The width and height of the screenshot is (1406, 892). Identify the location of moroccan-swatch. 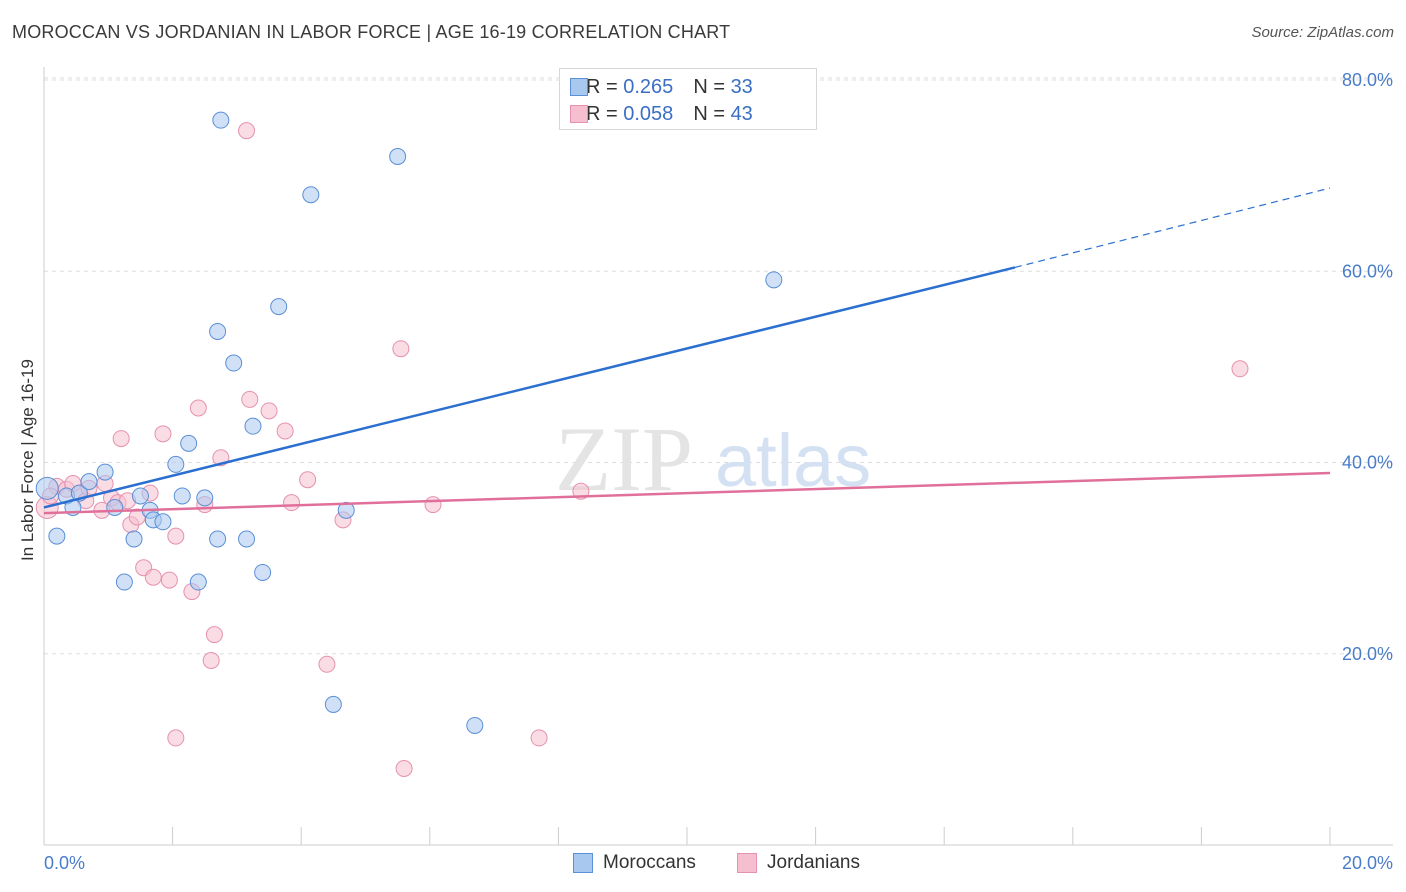
(579, 87).